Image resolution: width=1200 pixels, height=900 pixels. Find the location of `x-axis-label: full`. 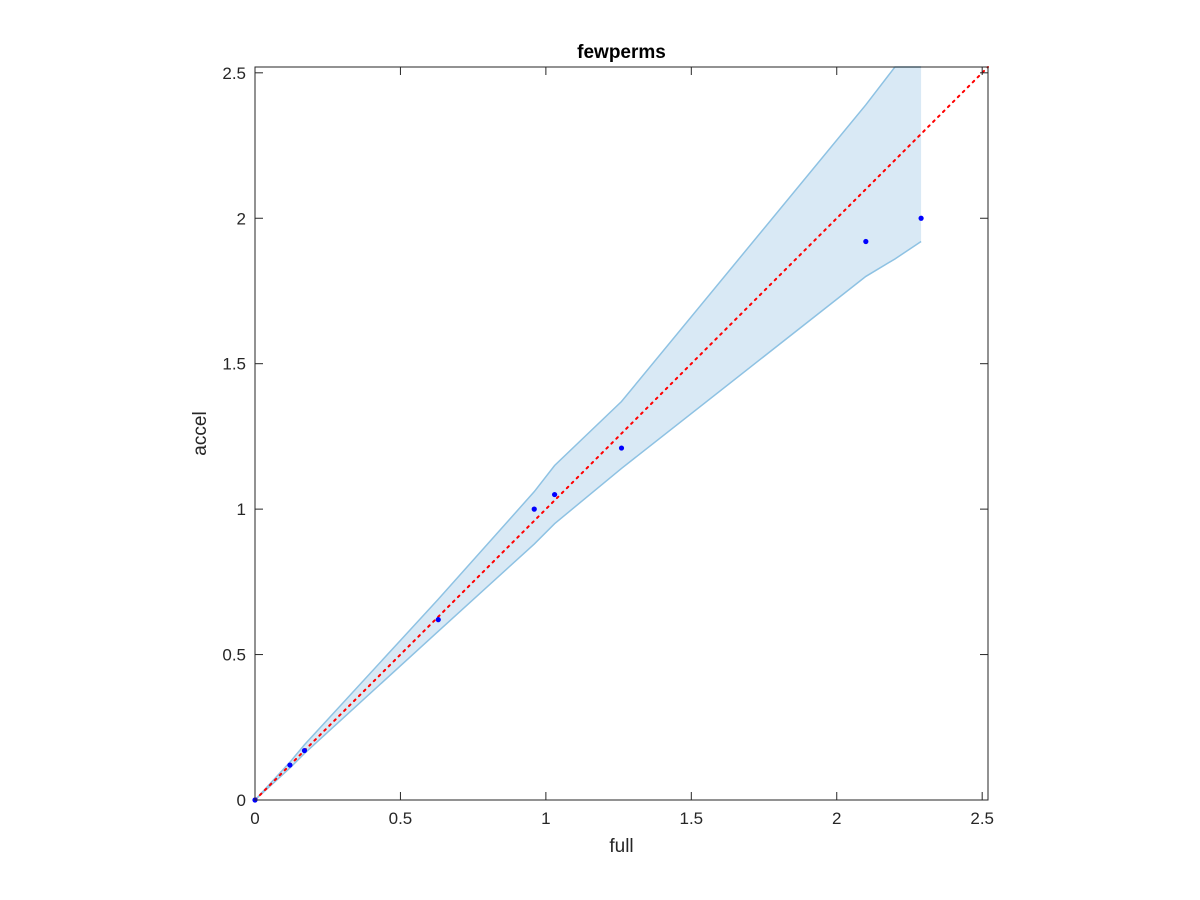

x-axis-label: full is located at coordinates (621, 846).